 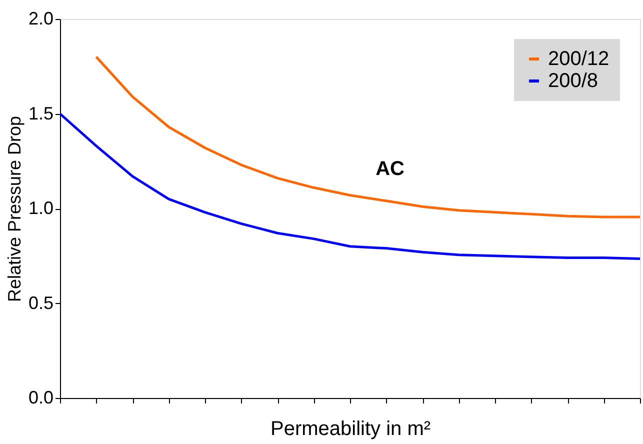 I want to click on legend-label: 200/8, so click(x=573, y=81).